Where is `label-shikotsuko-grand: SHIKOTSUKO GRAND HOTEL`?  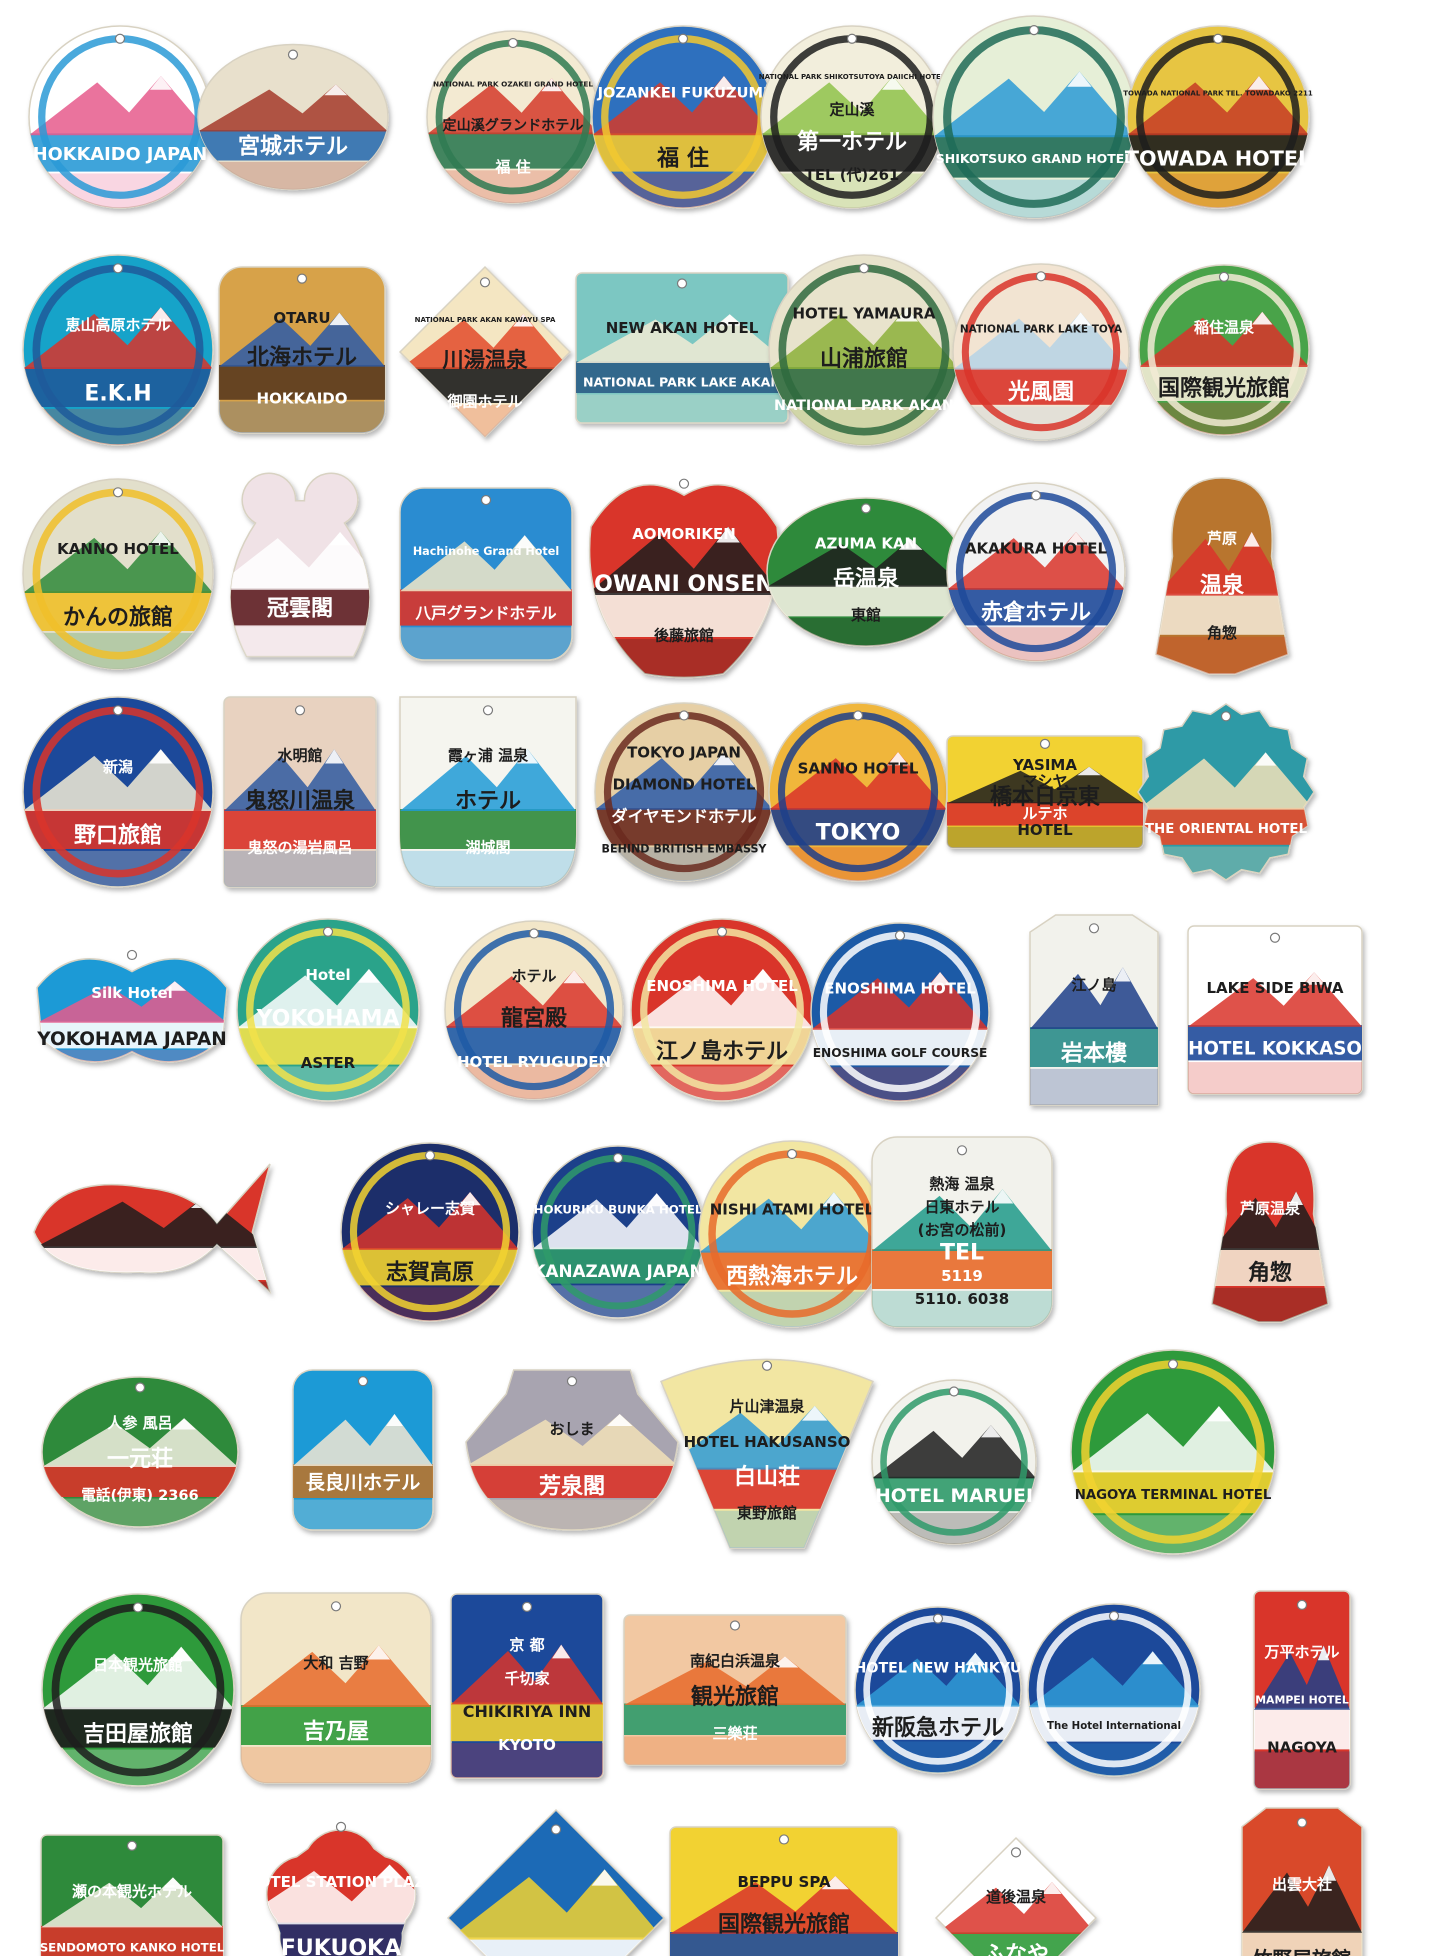 label-shikotsuko-grand: SHIKOTSUKO GRAND HOTEL is located at coordinates (1034, 123).